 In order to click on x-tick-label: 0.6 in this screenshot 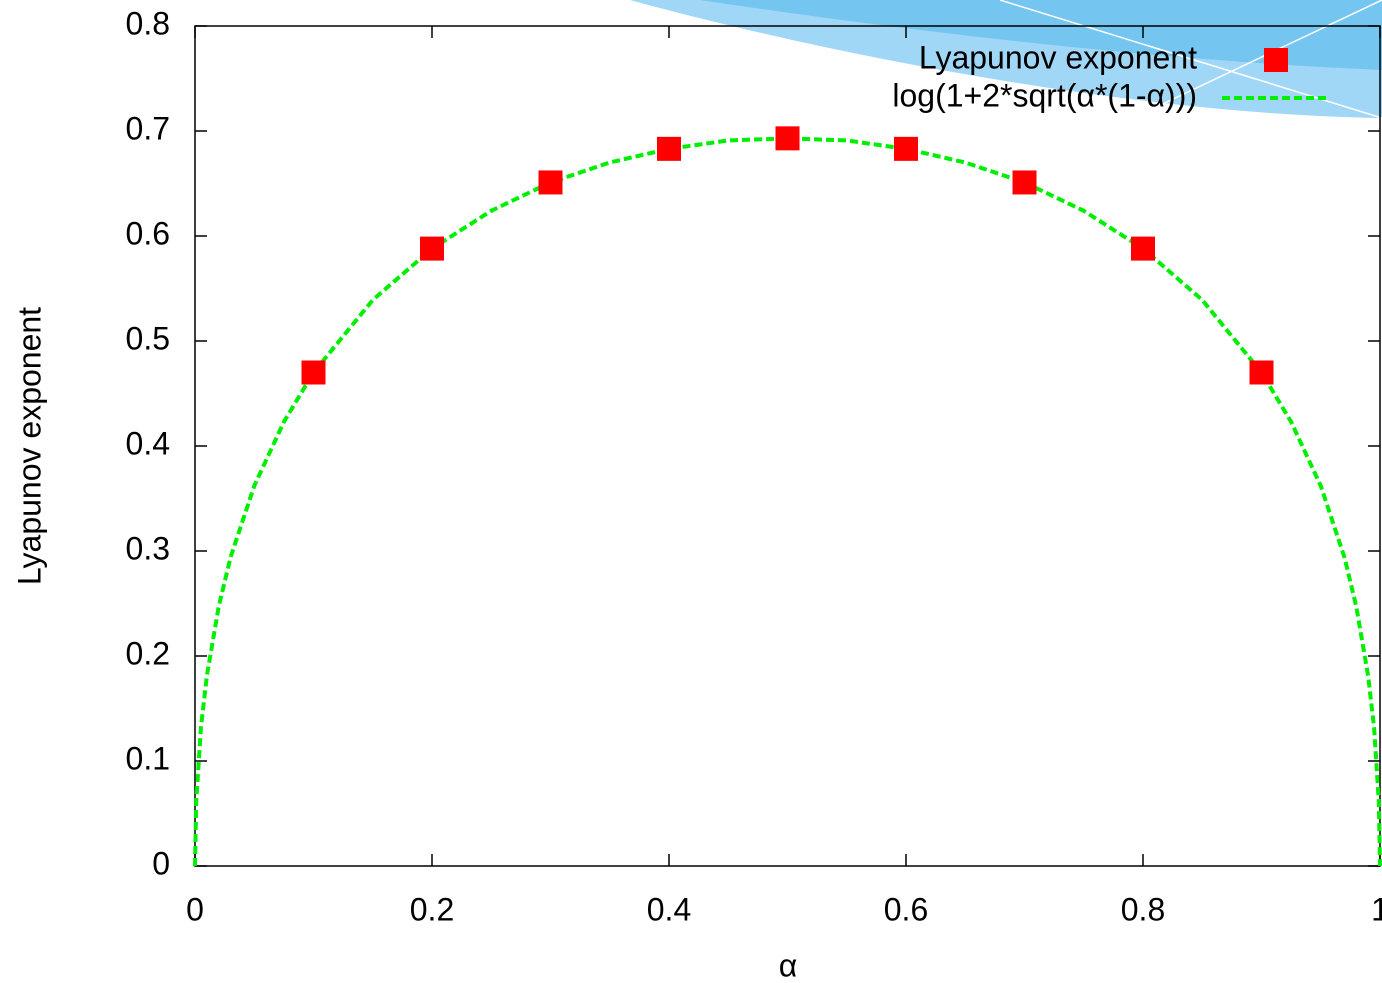, I will do `click(906, 909)`.